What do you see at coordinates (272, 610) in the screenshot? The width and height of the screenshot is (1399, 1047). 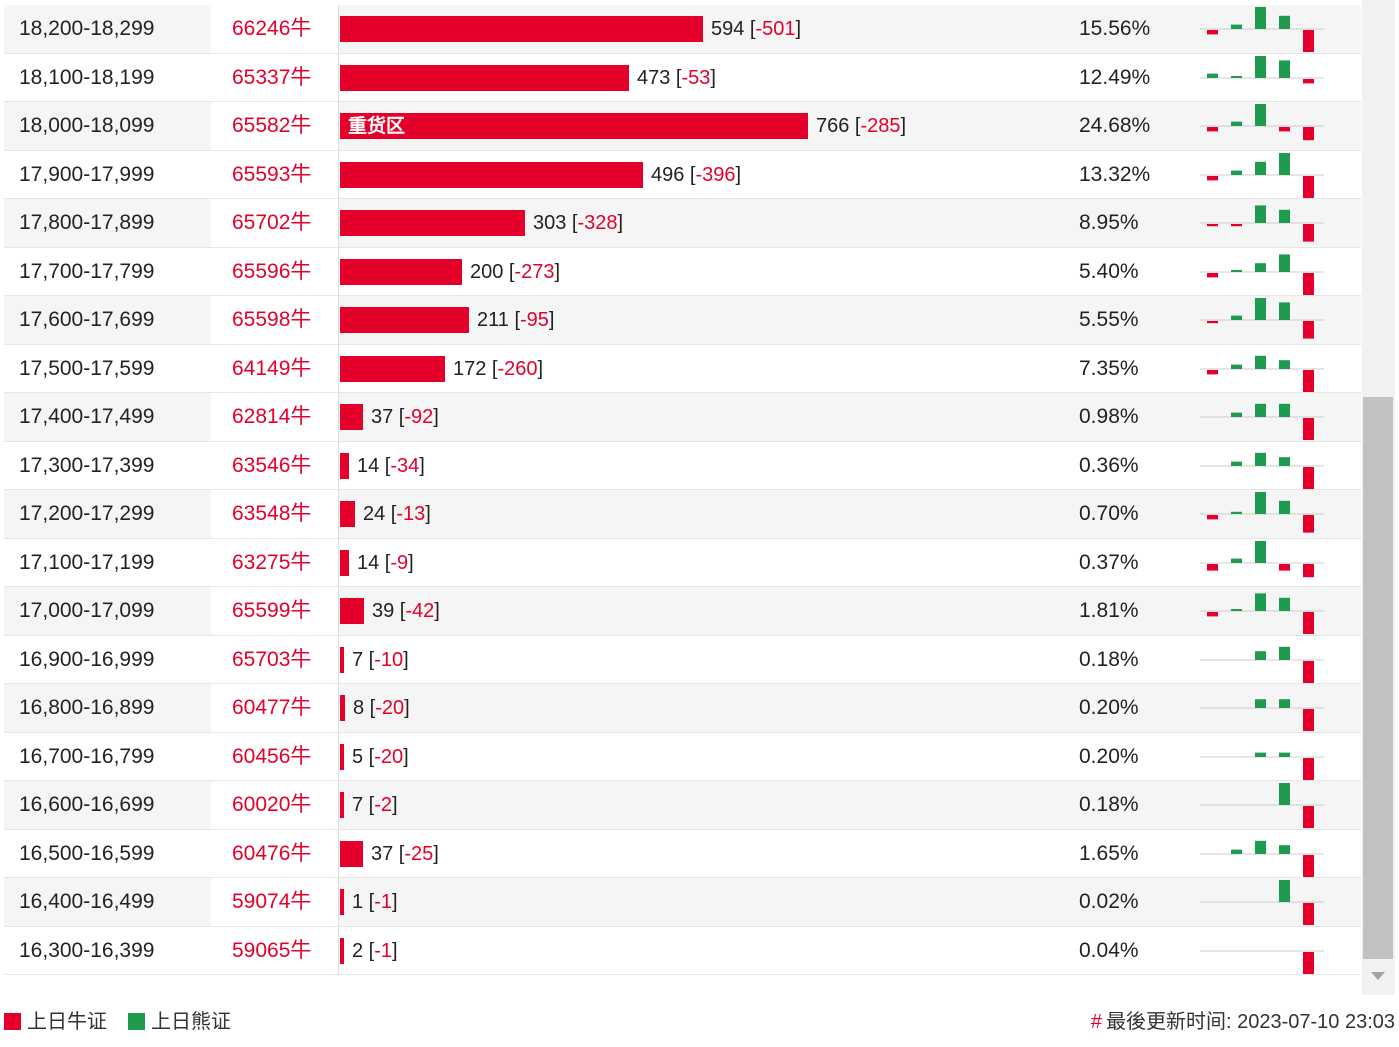 I see `warrant-code-link: 65599牛` at bounding box center [272, 610].